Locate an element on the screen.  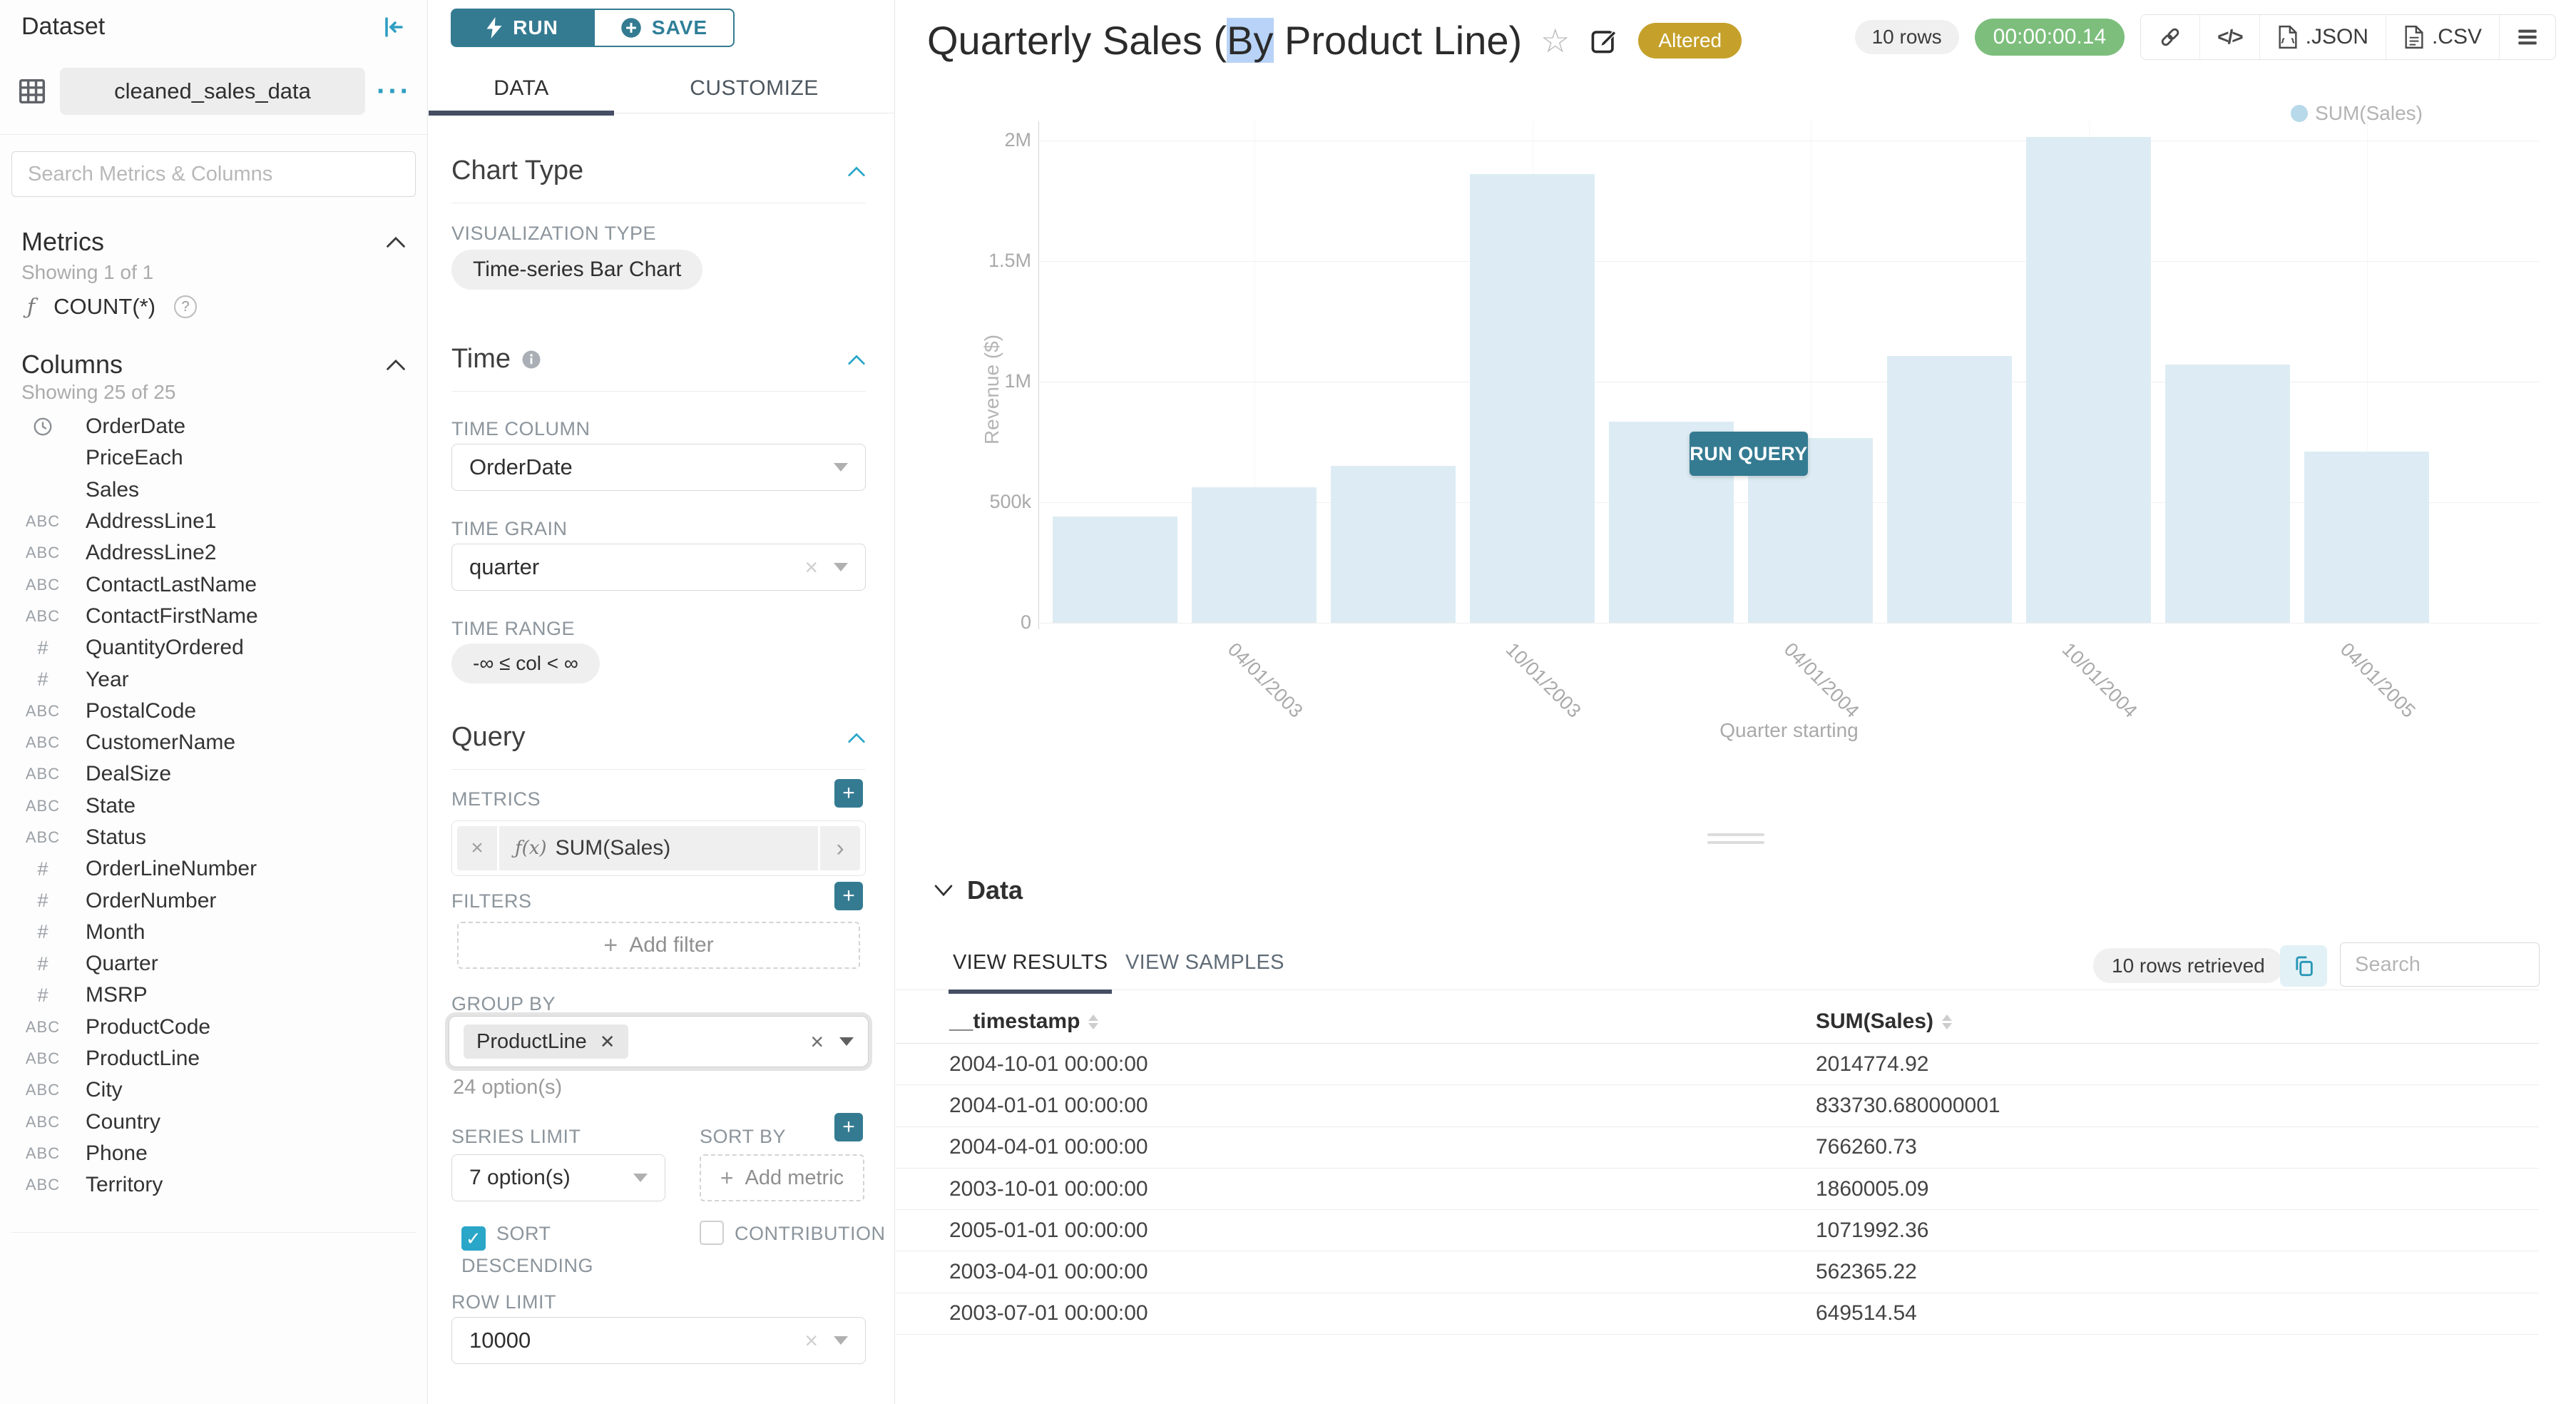
add-filter-dropzone: + Add filter is located at coordinates (659, 945).